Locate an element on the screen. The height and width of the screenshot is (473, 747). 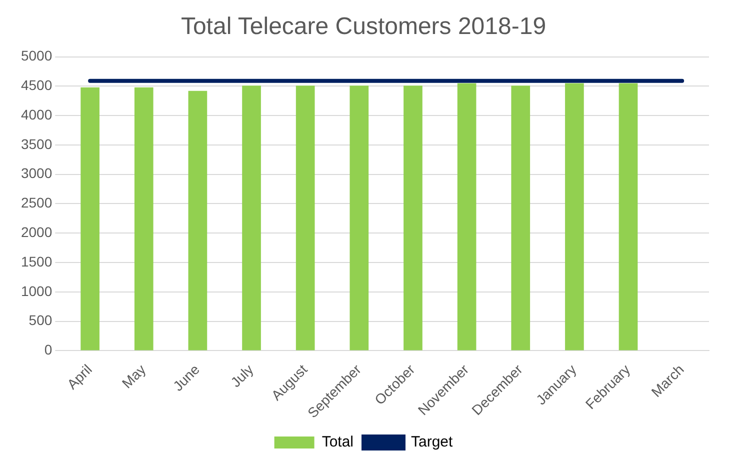
legend-label: Target is located at coordinates (432, 442).